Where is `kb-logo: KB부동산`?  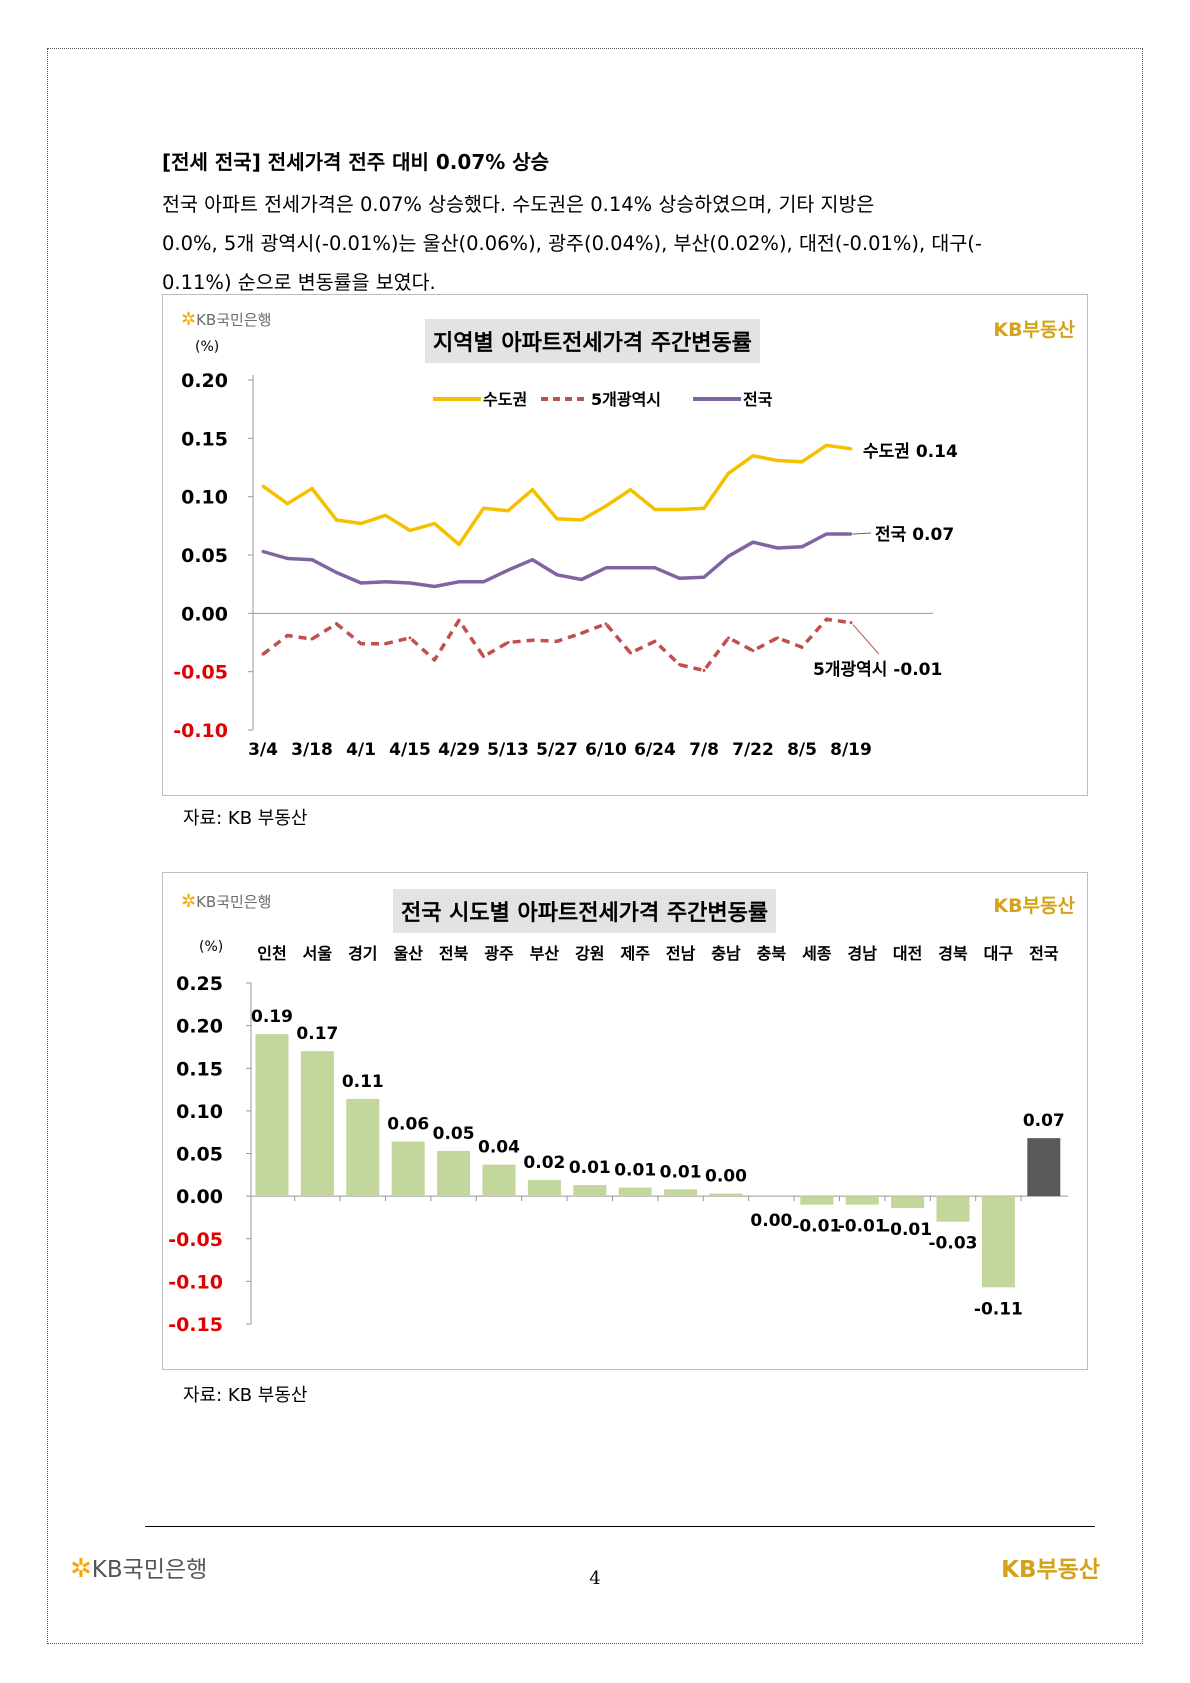
kb-logo: KB부동산 is located at coordinates (1034, 906).